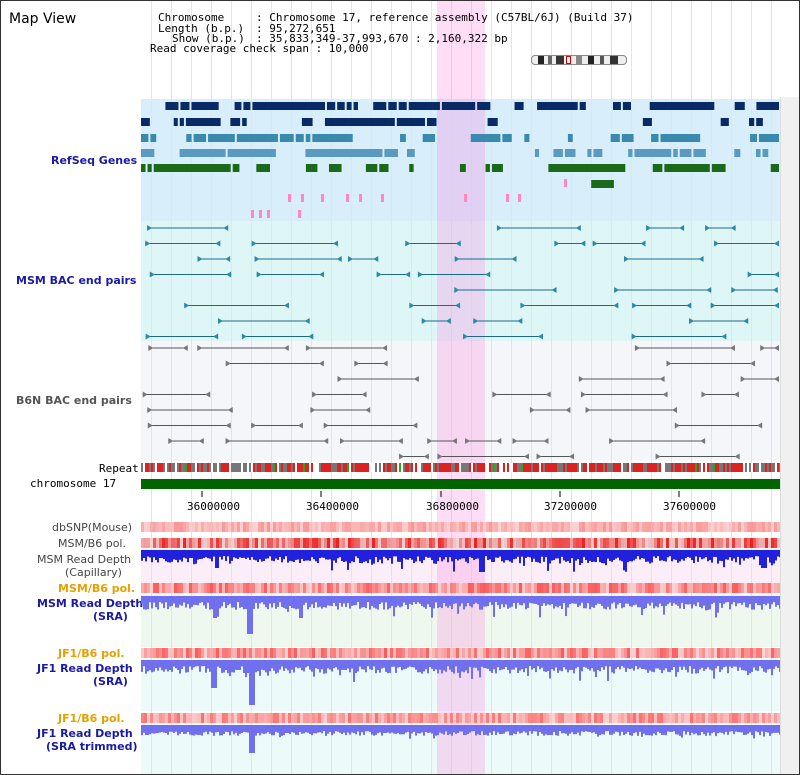  Describe the element at coordinates (789, 435) in the screenshot. I see `vertical-scrollbar` at that location.